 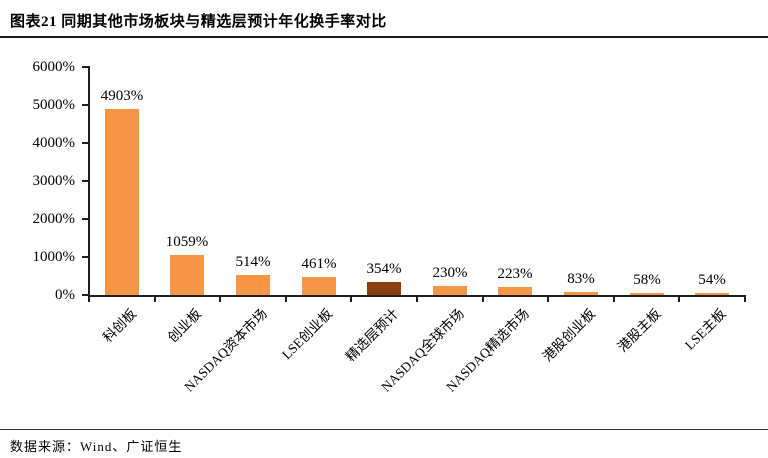 I want to click on x-axis-category-label: 科创板, so click(x=119, y=326).